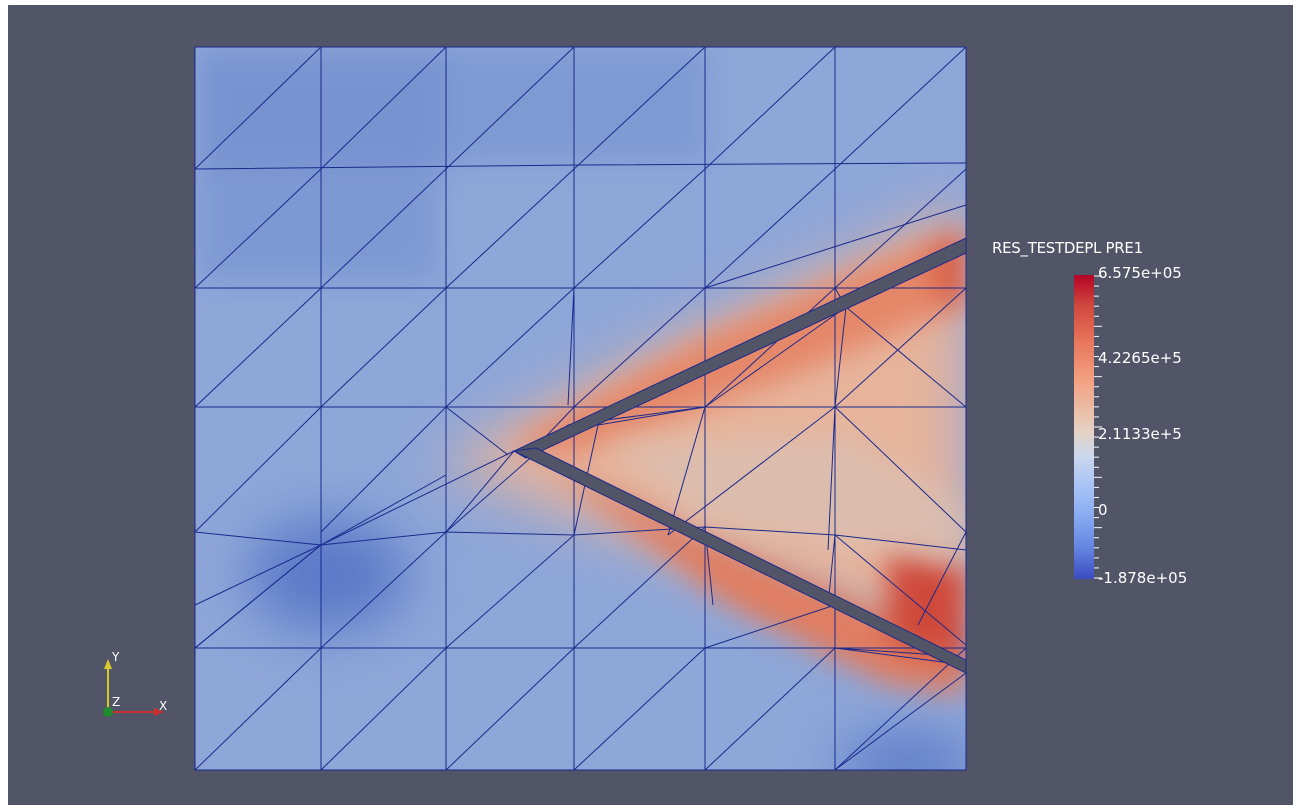 The image size is (1298, 808). What do you see at coordinates (116, 657) in the screenshot?
I see `axis-label-y: Y` at bounding box center [116, 657].